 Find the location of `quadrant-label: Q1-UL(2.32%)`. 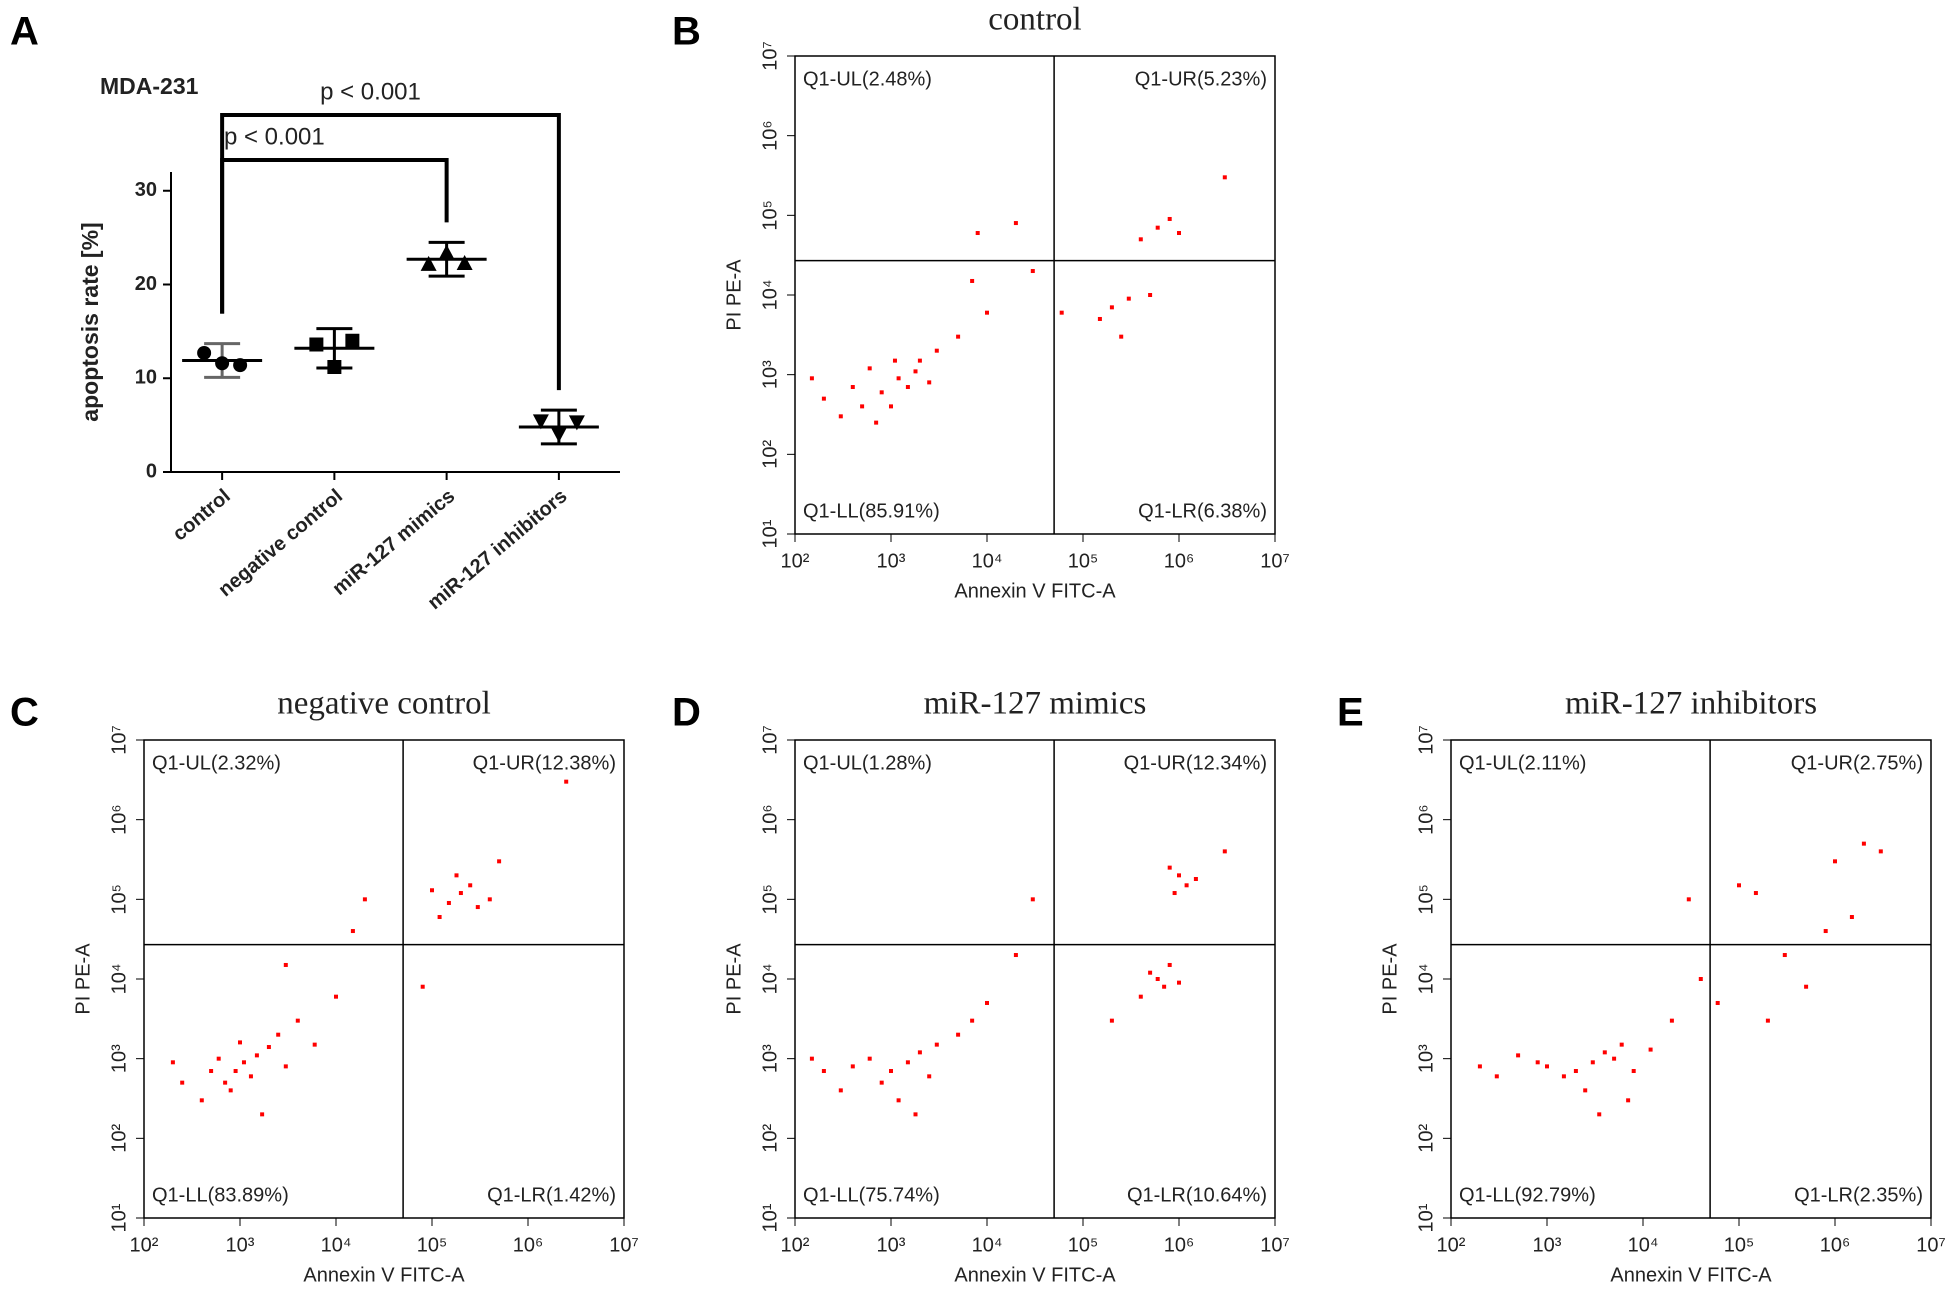

quadrant-label: Q1-UL(2.32%) is located at coordinates (216, 763).